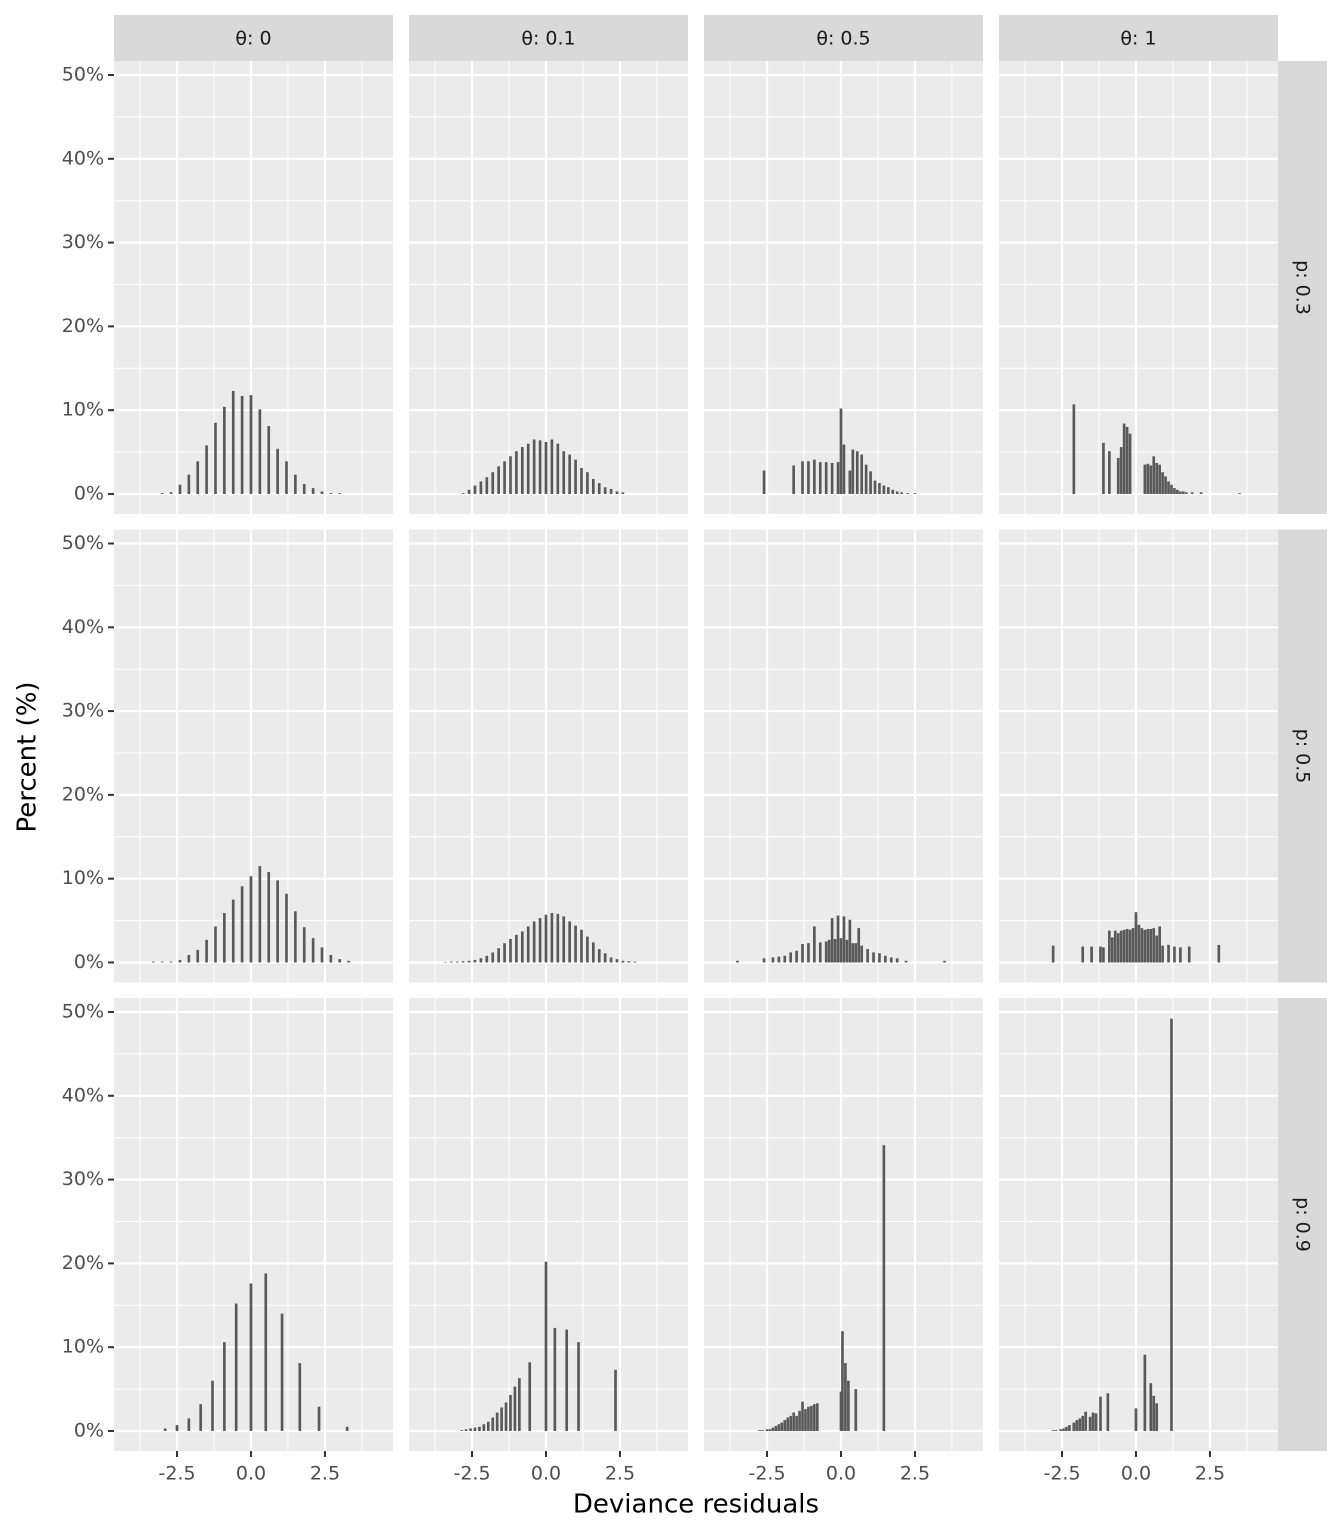  Describe the element at coordinates (1138, 39) in the screenshot. I see `column-strip-label: θ: 1` at that location.